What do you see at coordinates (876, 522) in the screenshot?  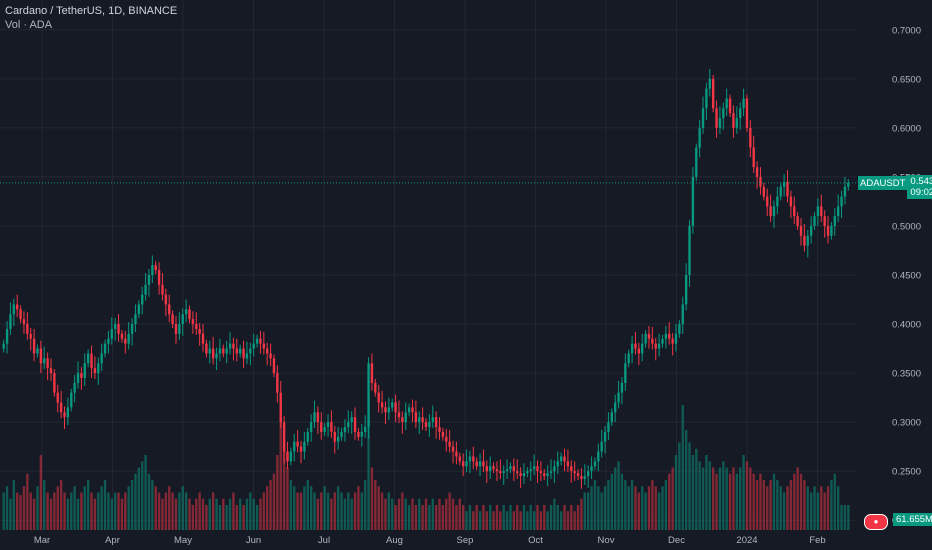 I see `events-badge-icon: ●` at bounding box center [876, 522].